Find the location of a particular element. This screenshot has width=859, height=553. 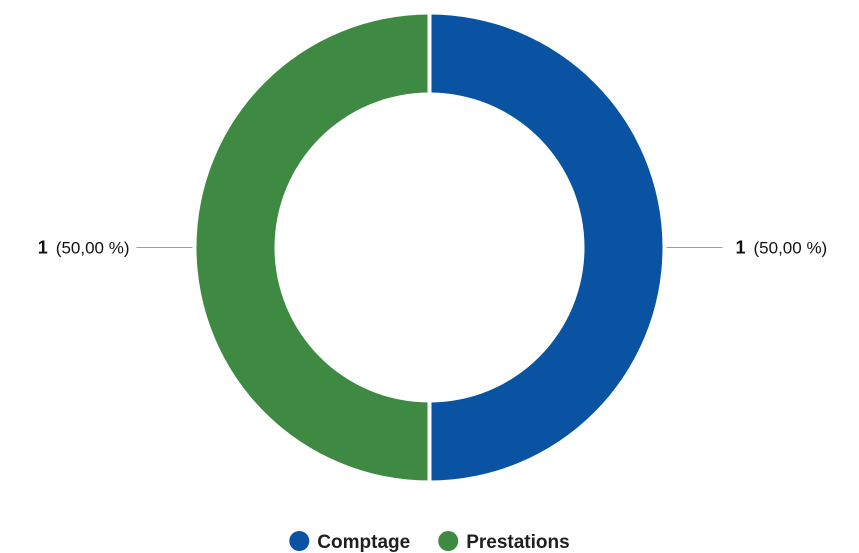

data-label-value-prestations: 1 is located at coordinates (43, 248).